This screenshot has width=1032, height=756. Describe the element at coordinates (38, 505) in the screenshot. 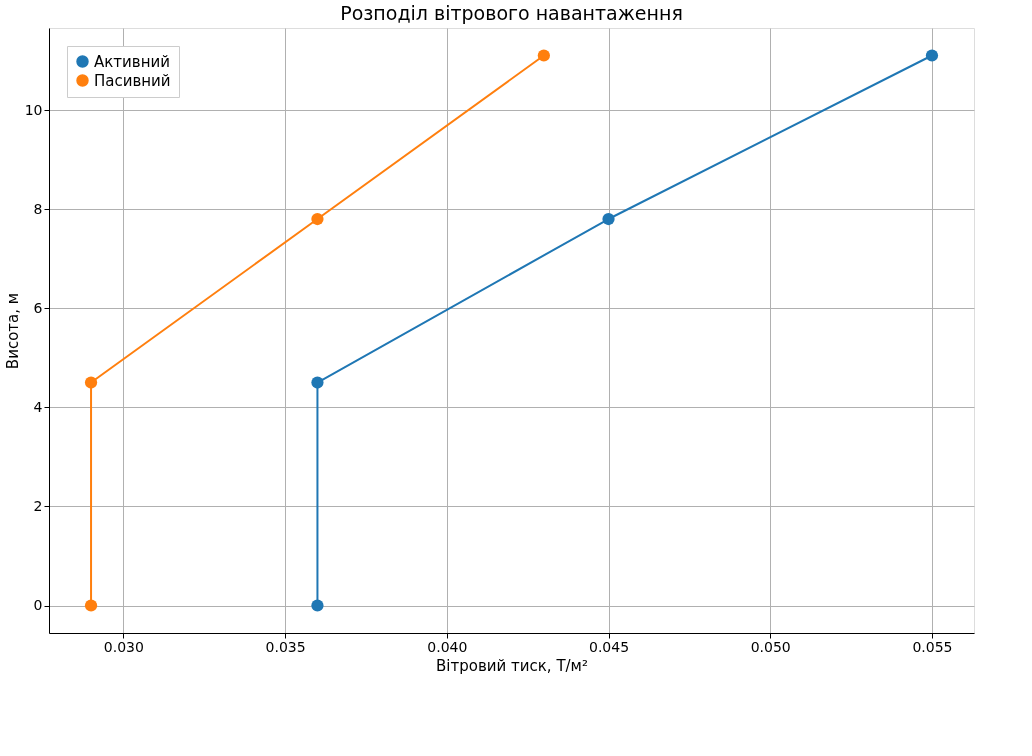

I see `y-tick-label: 2` at that location.